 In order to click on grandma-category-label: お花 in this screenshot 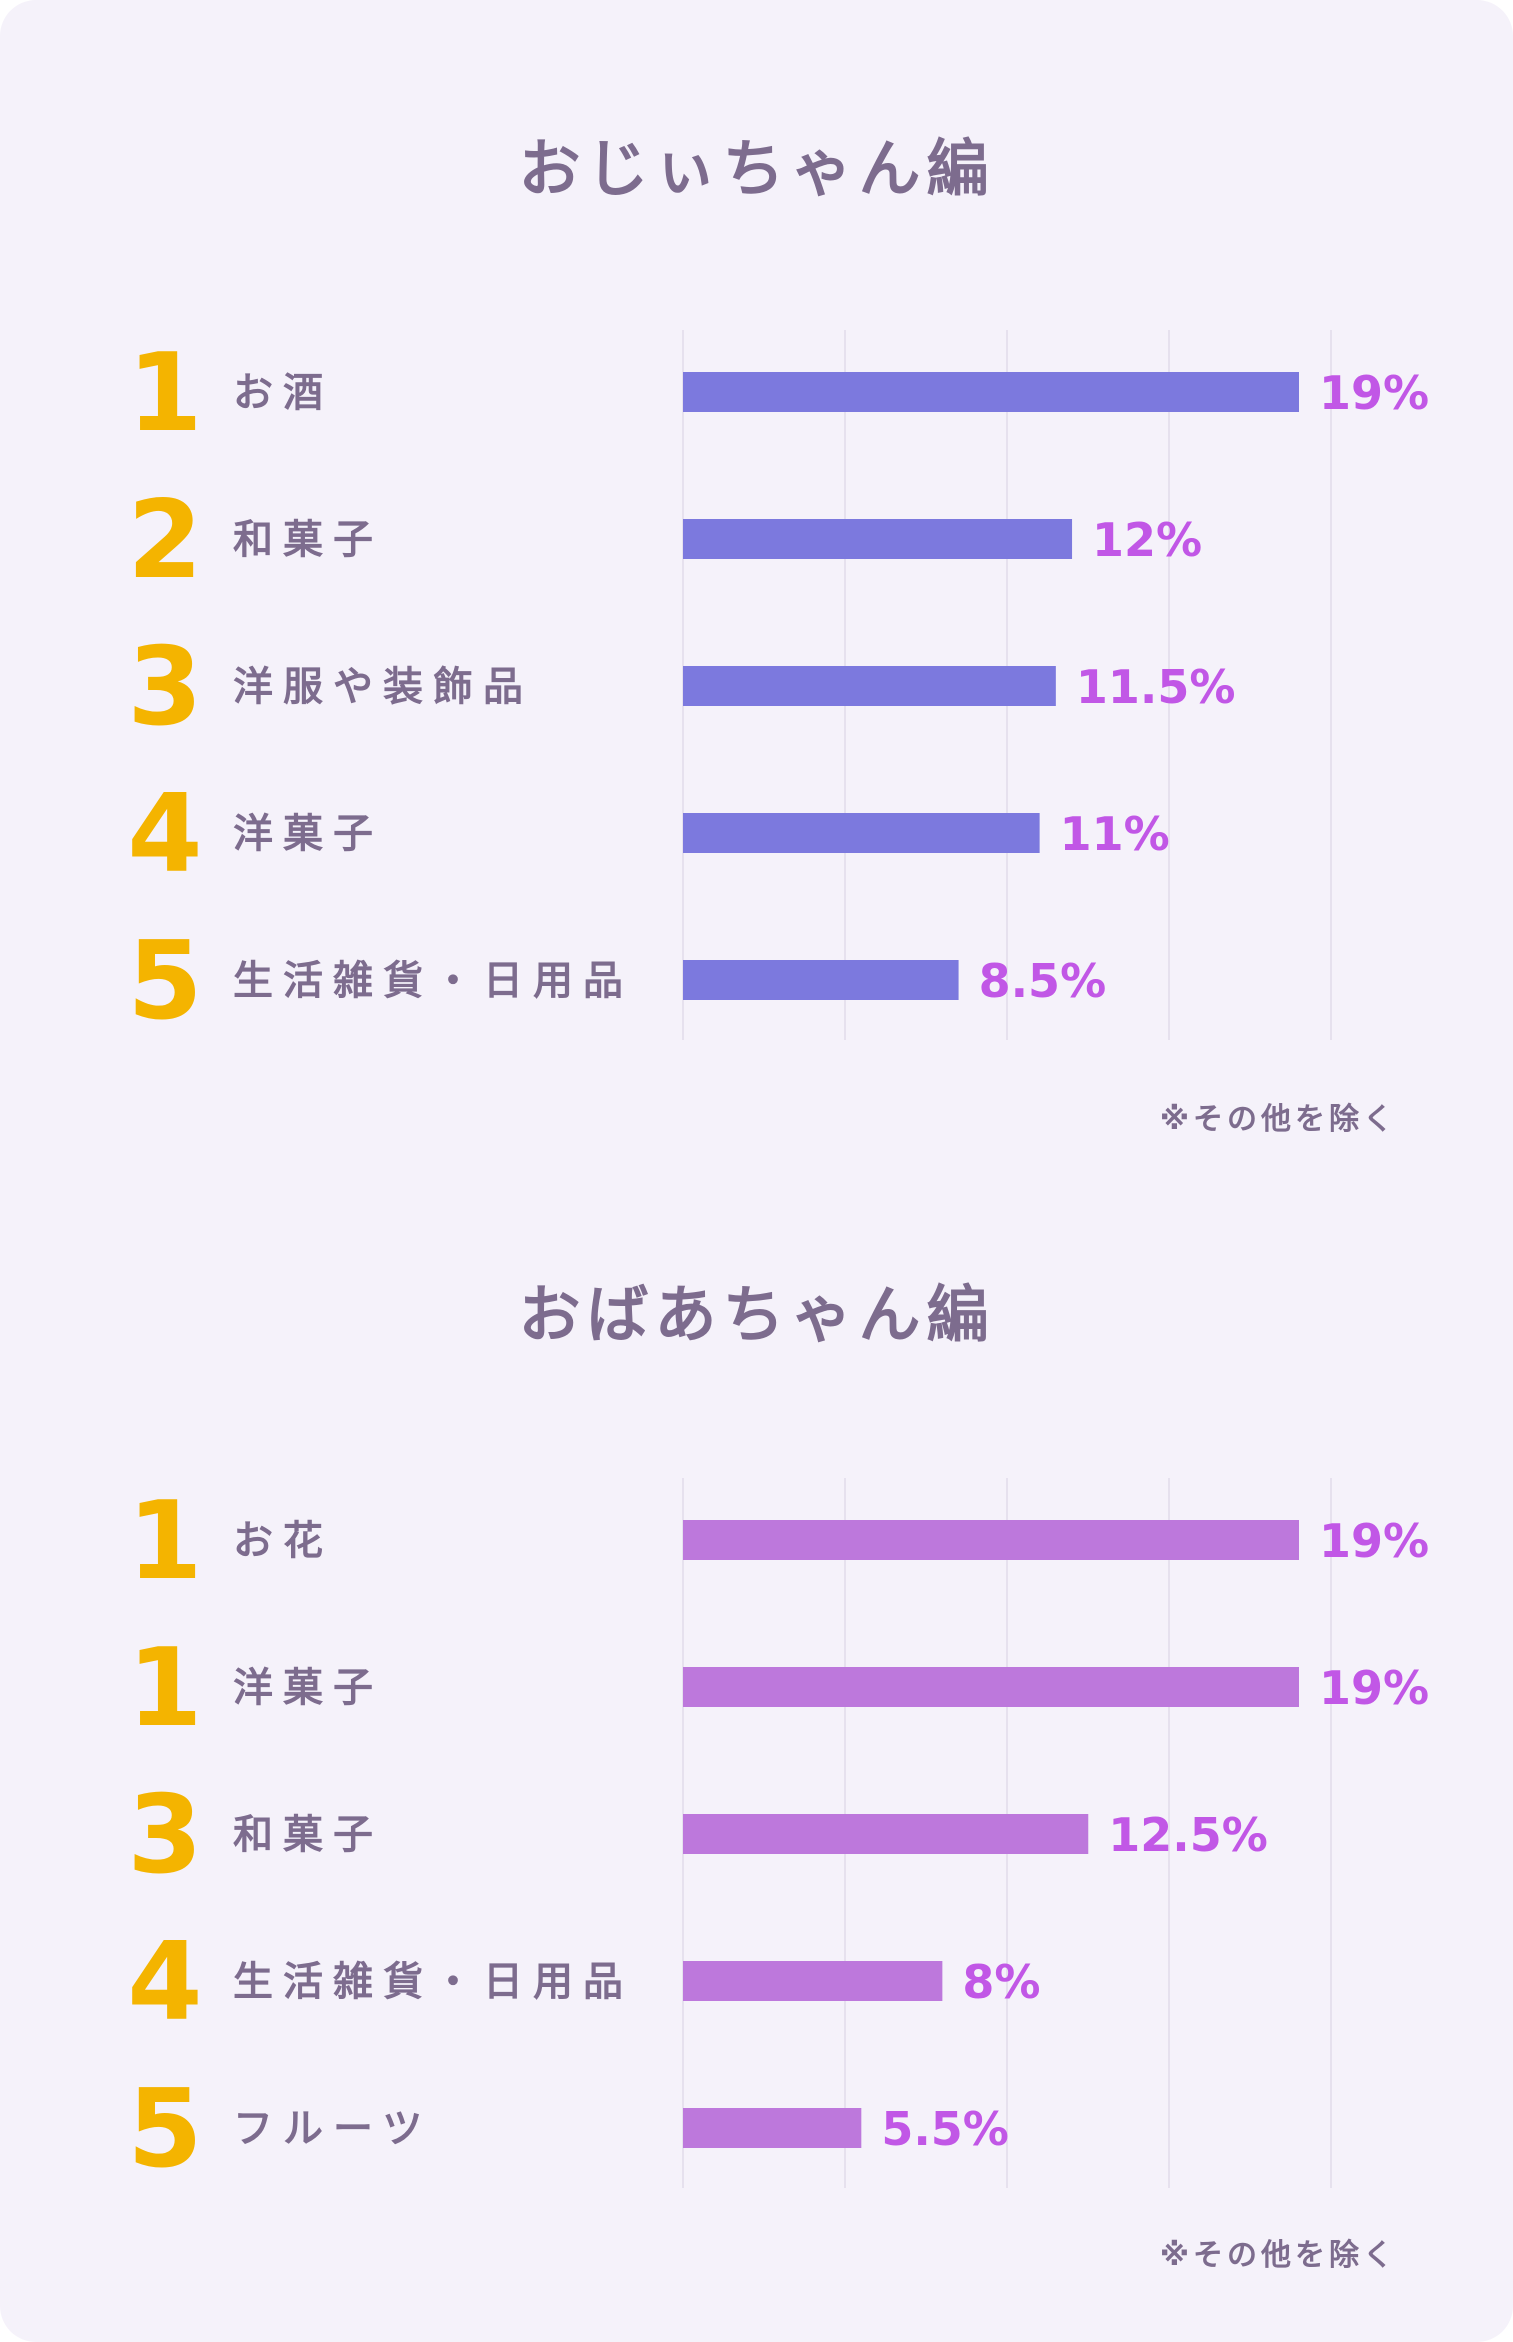, I will do `click(283, 1541)`.